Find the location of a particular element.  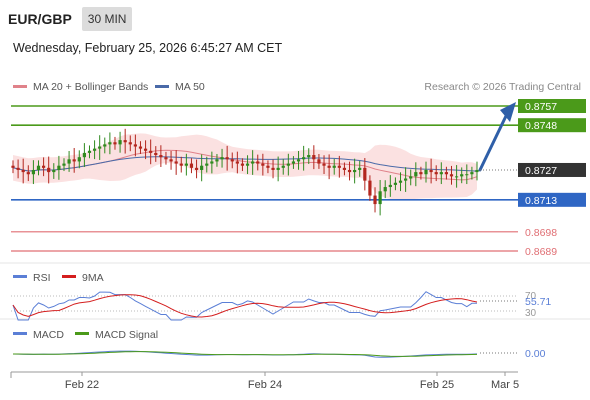

current-level-box is located at coordinates (552, 169).